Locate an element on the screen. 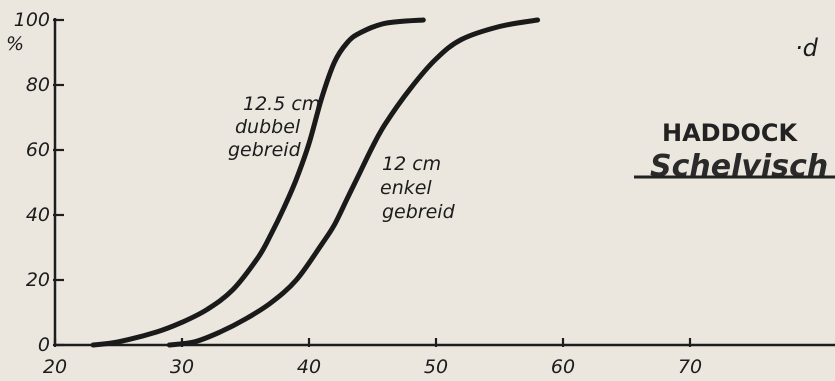  x-tick-label: 70 is located at coordinates (690, 367).